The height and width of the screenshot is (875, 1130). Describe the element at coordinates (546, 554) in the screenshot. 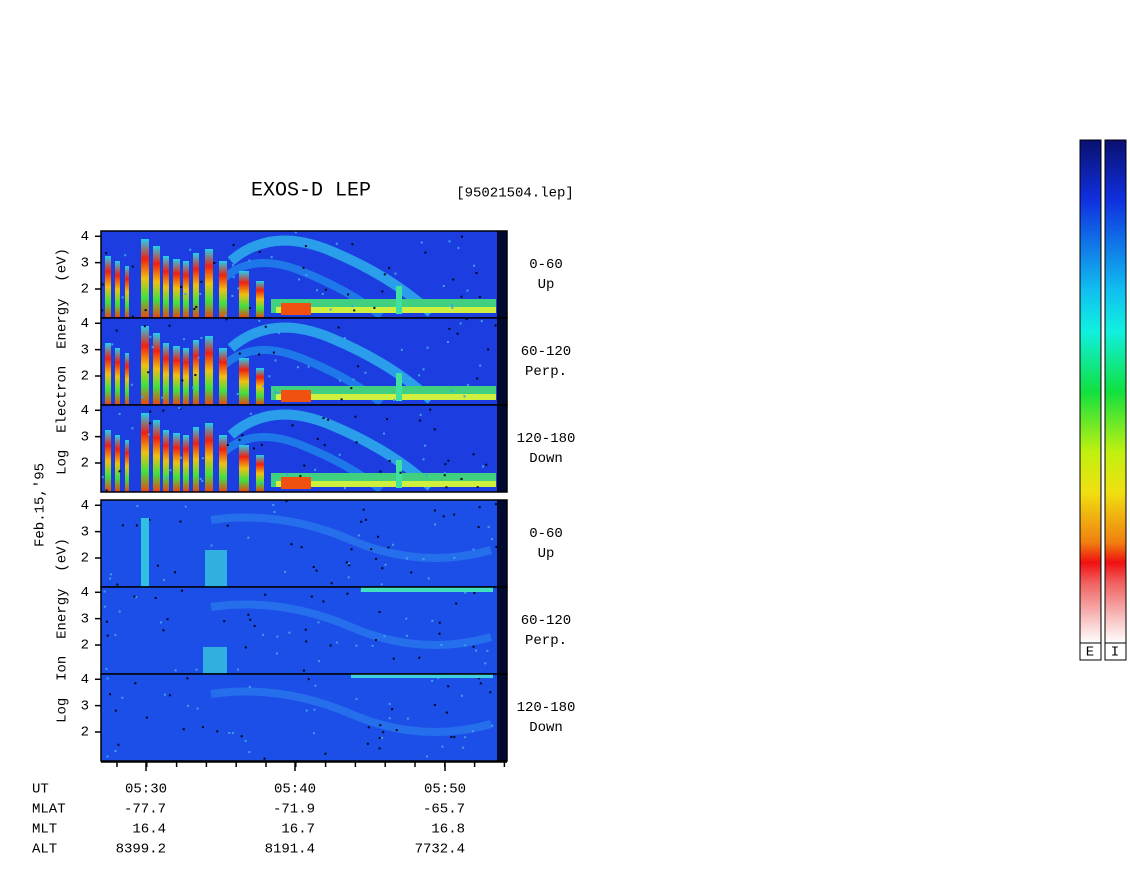

I see `panel-label: Up` at that location.